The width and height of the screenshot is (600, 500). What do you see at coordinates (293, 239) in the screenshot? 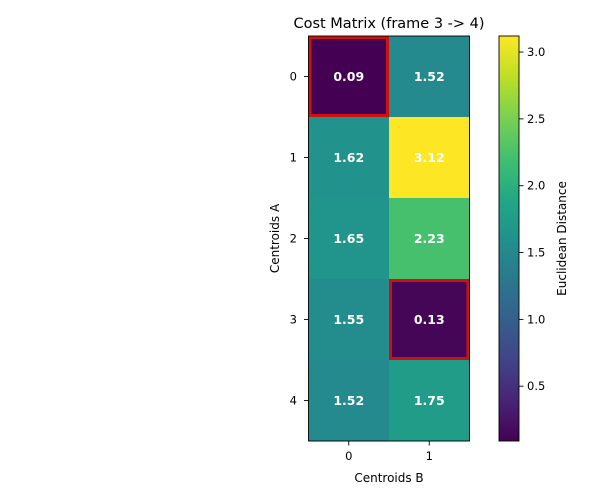
I see `y-tick-label: 2` at bounding box center [293, 239].